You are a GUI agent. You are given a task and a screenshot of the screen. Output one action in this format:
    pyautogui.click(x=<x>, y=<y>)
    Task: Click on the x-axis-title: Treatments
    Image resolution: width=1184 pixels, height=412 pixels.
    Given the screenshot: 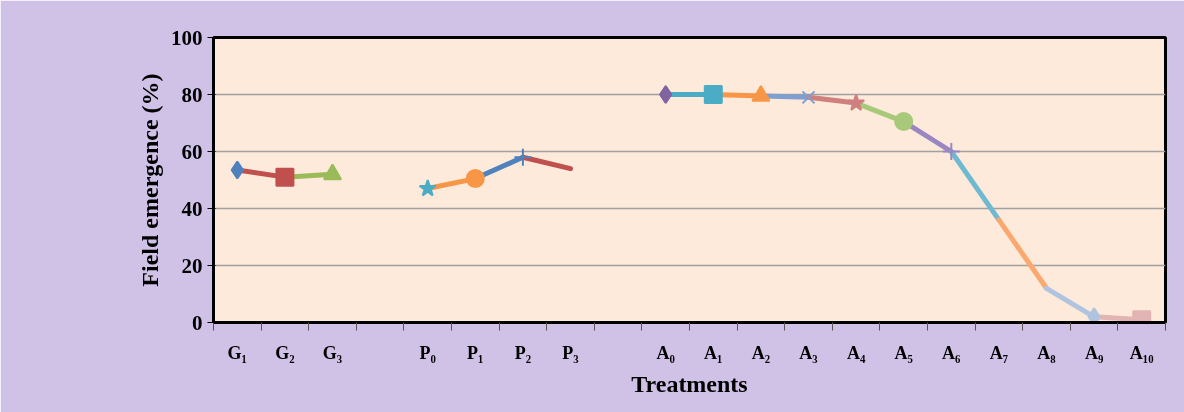 What is the action you would take?
    pyautogui.click(x=689, y=383)
    